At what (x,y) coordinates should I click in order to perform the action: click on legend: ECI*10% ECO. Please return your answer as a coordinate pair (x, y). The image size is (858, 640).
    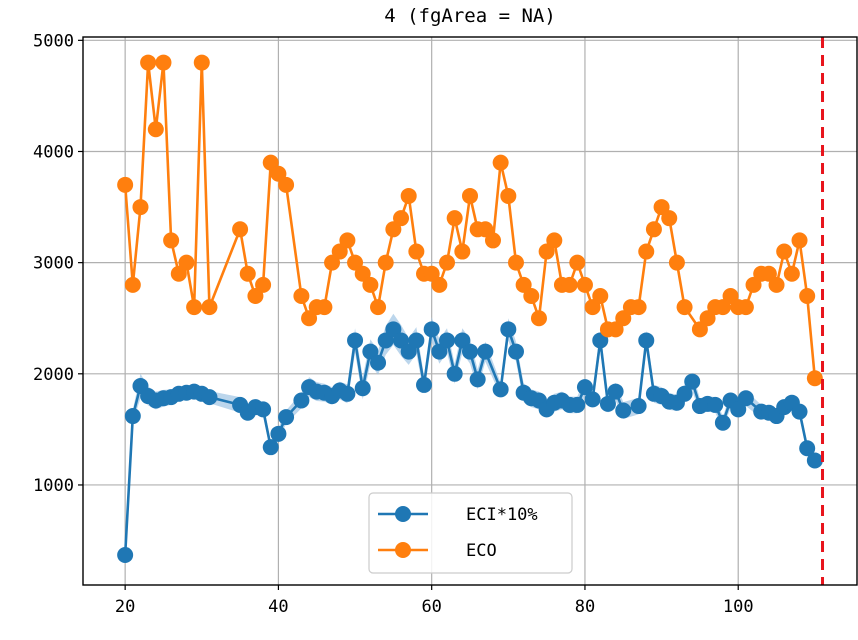
    Looking at the image, I should click on (470, 533).